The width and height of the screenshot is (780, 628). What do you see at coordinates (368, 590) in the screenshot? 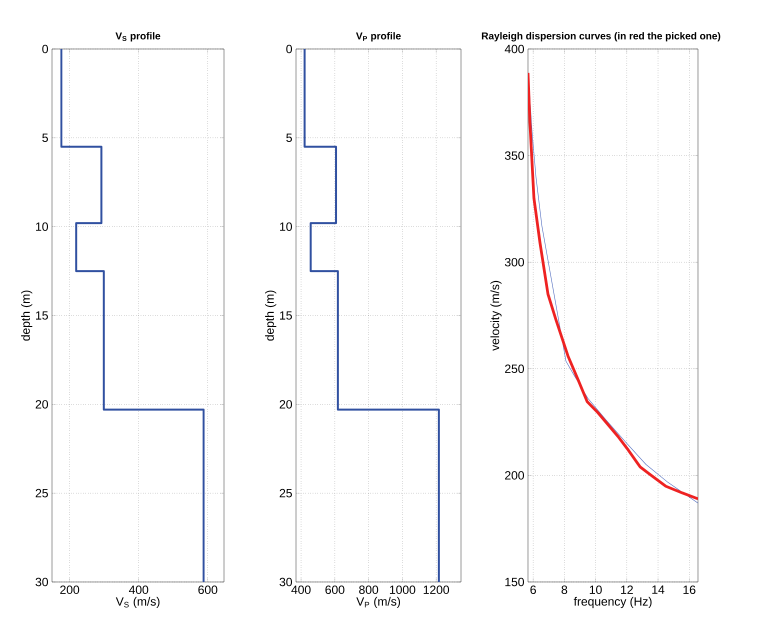
I see `x-tick-label: 800` at bounding box center [368, 590].